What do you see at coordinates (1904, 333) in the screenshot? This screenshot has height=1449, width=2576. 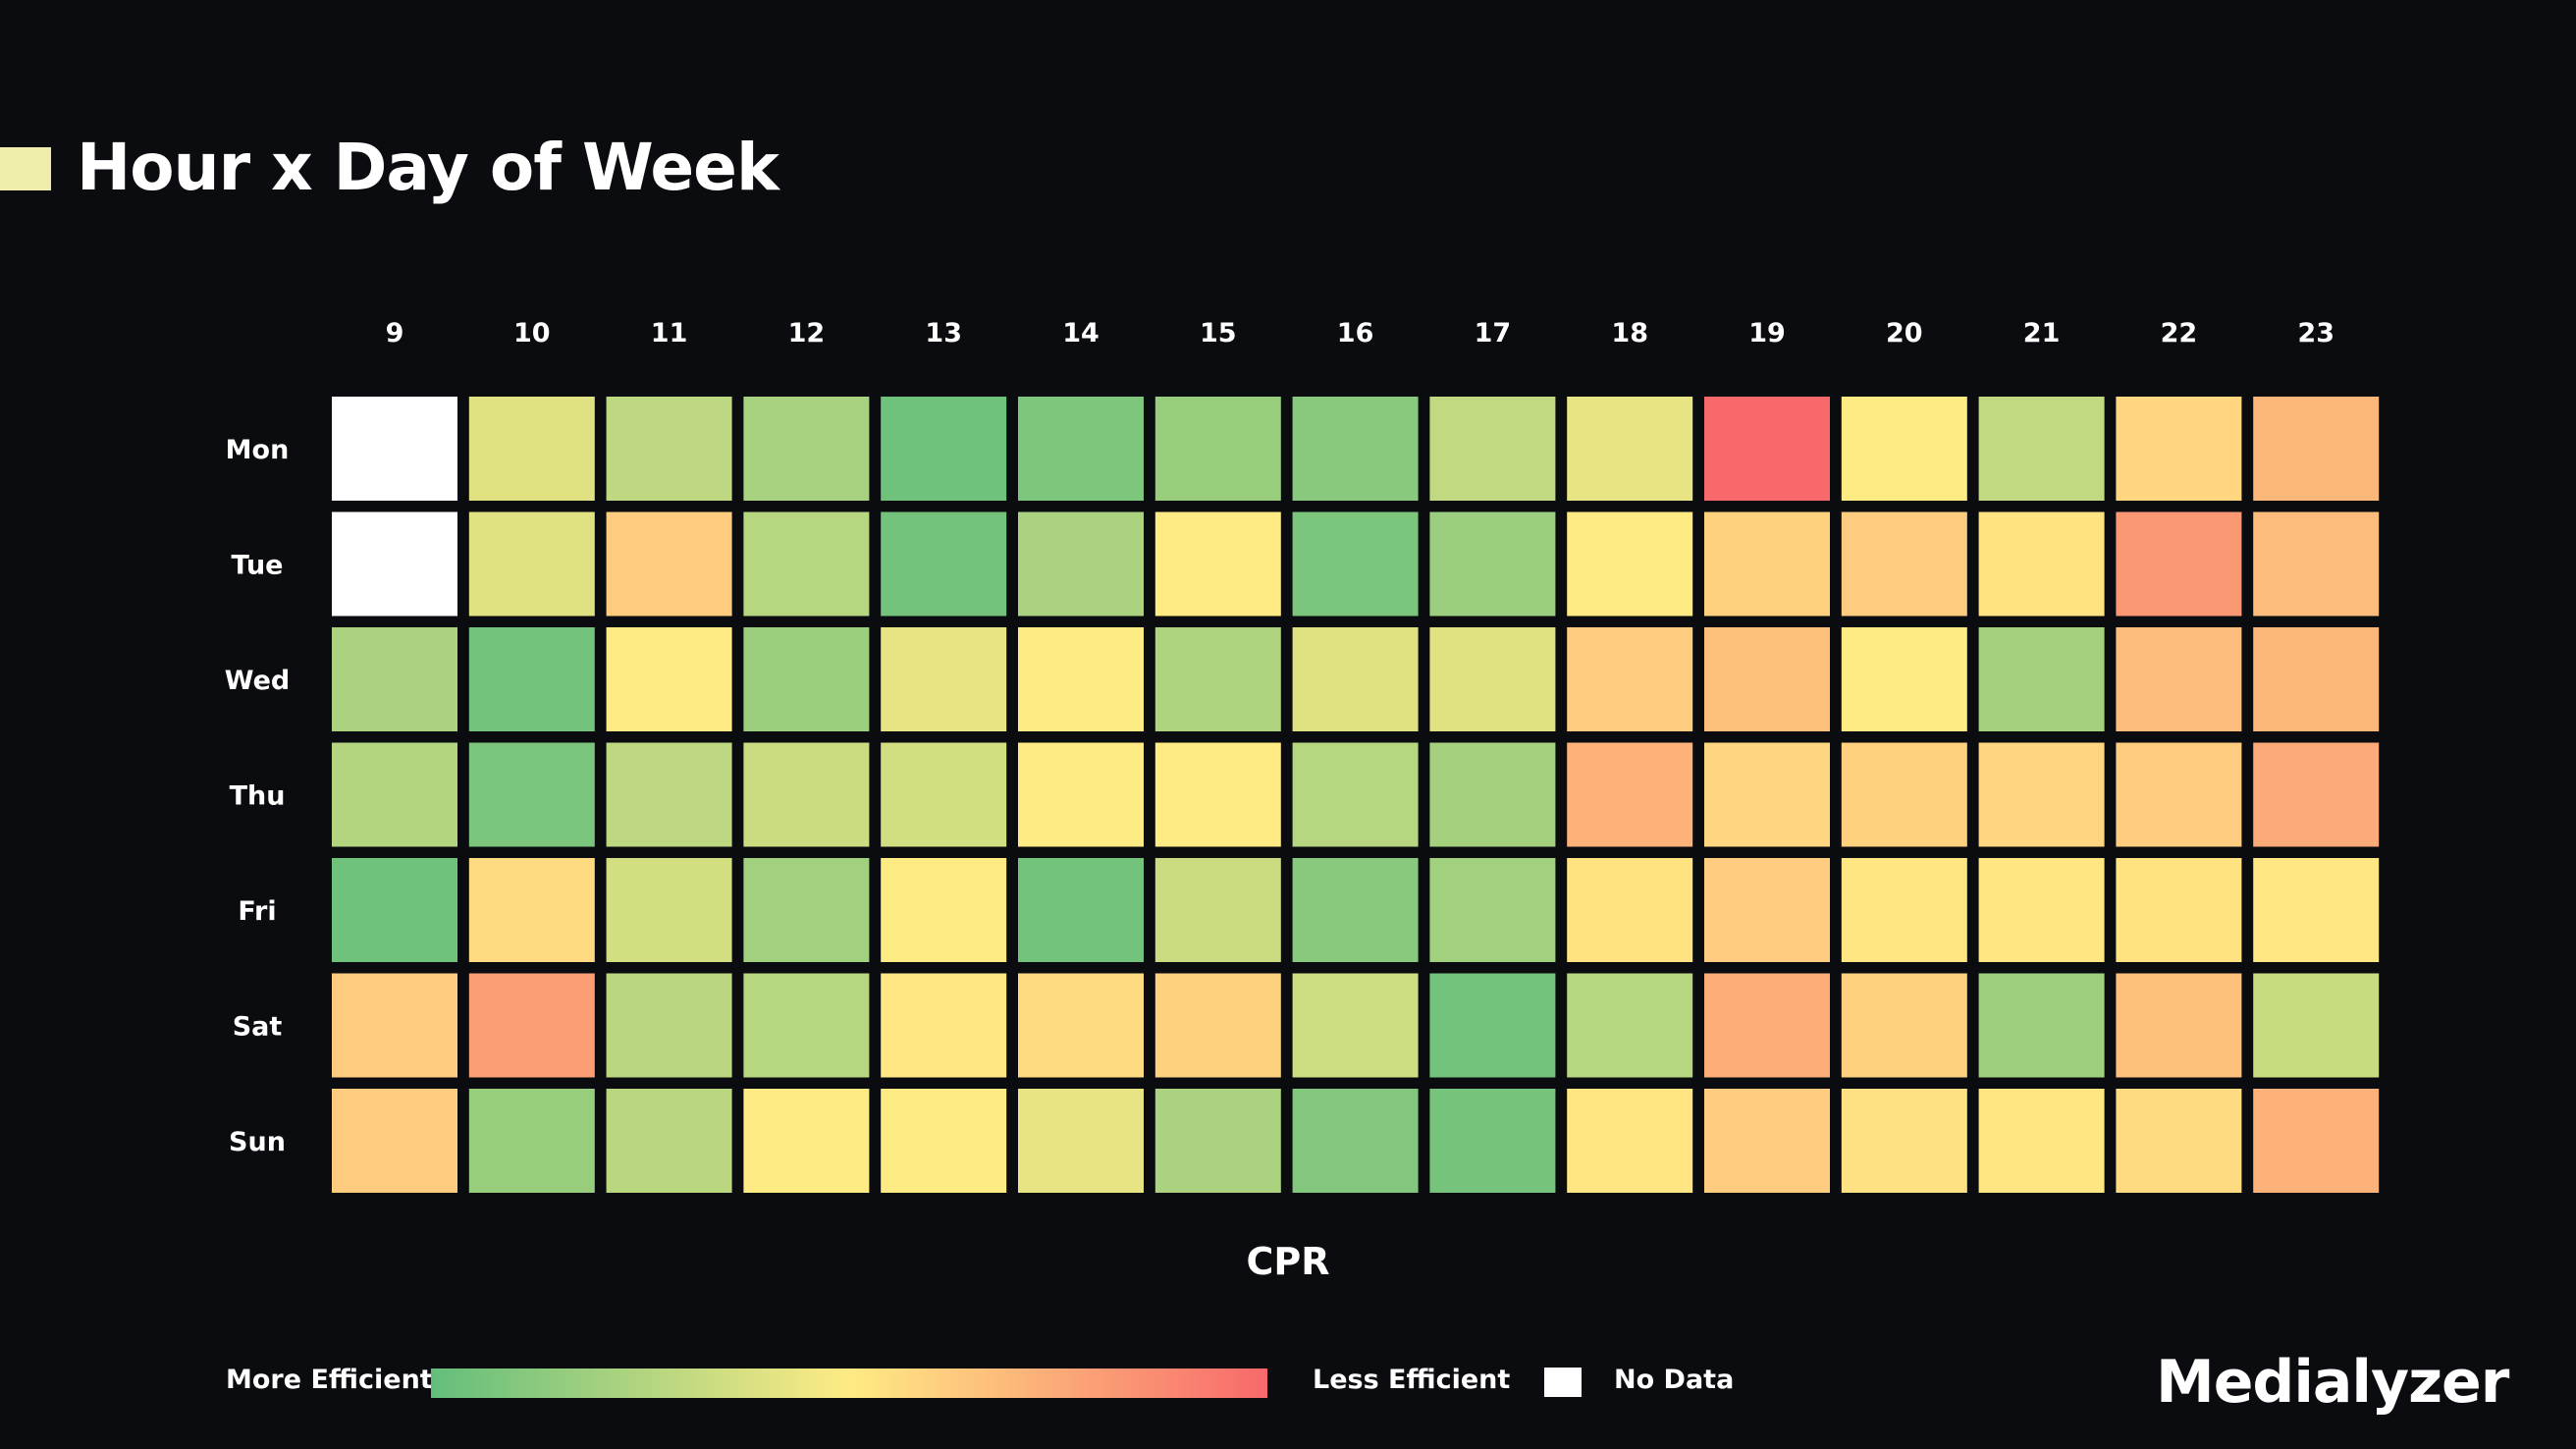 I see `x-tick-label: 20` at bounding box center [1904, 333].